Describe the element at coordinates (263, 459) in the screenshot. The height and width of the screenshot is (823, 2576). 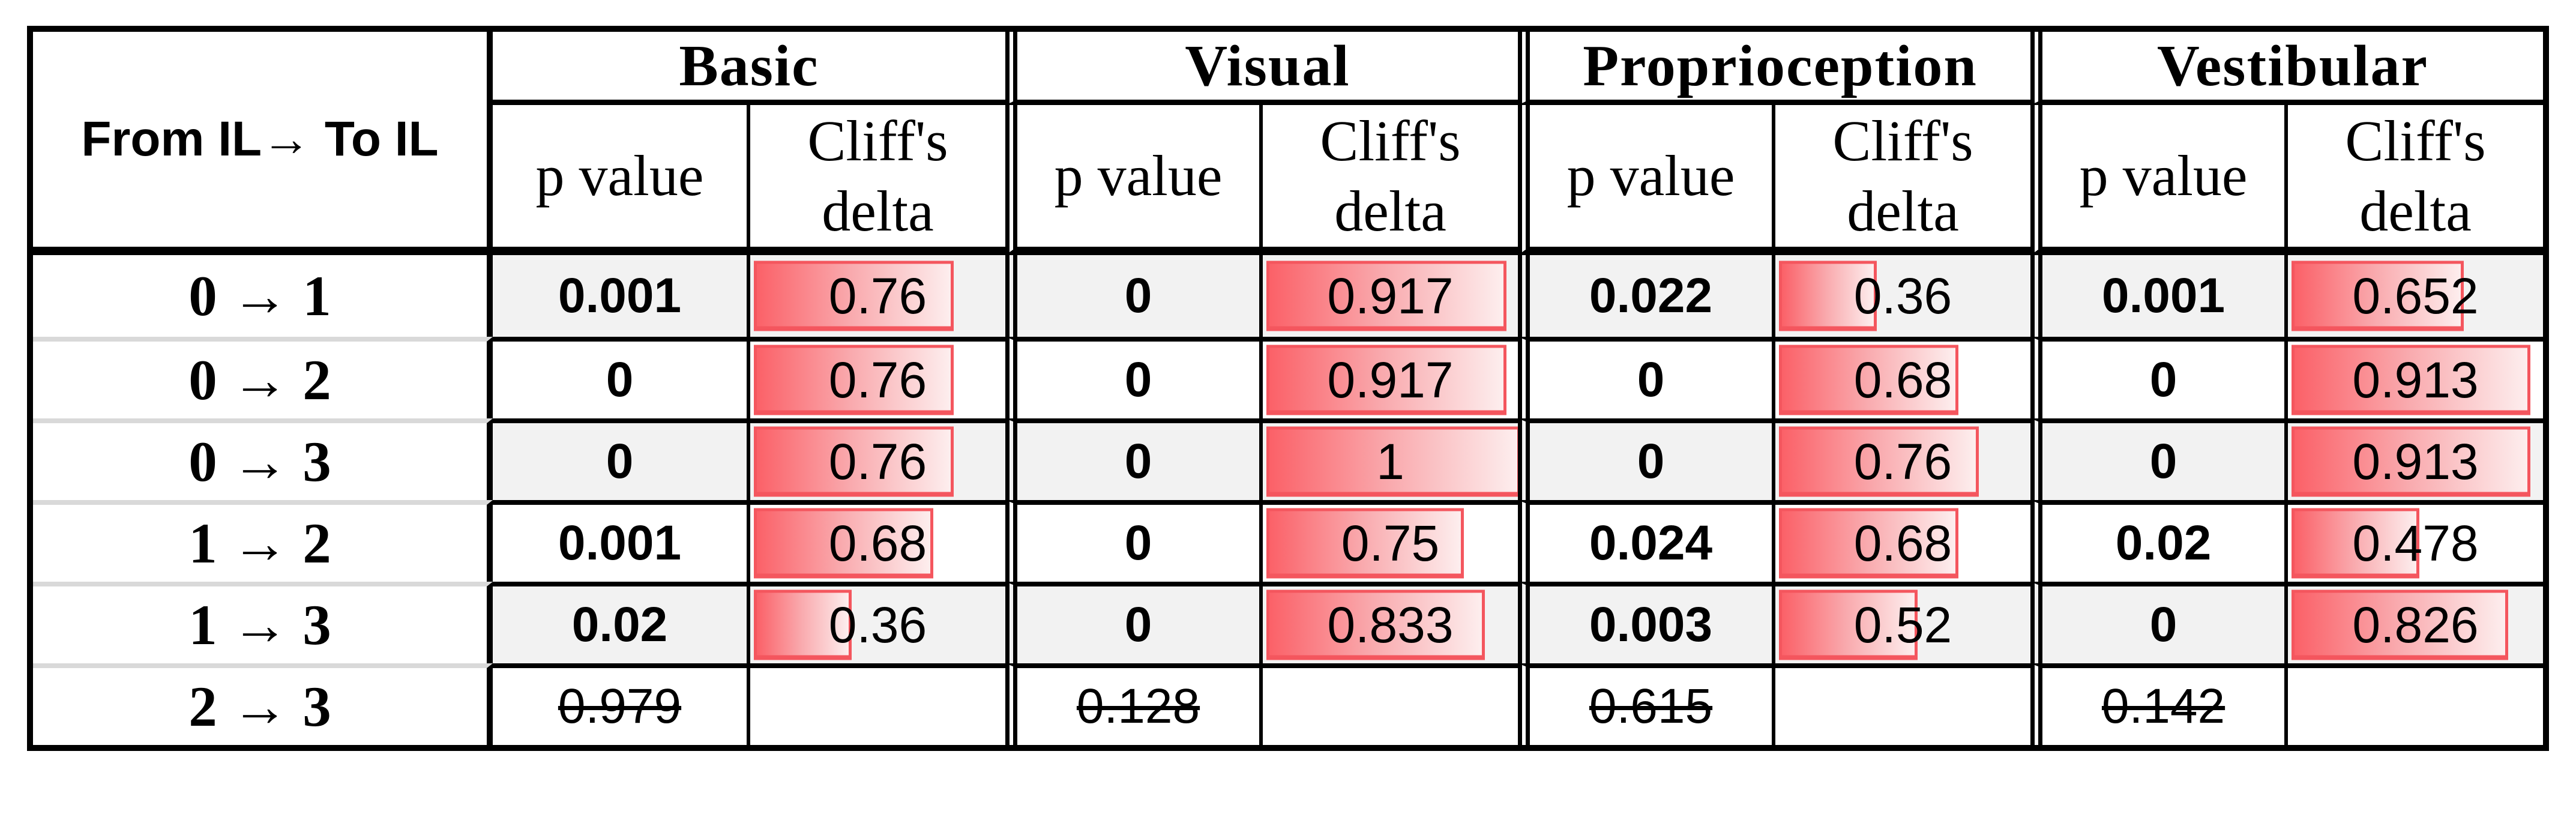
I see `row-label: 0 → 3` at that location.